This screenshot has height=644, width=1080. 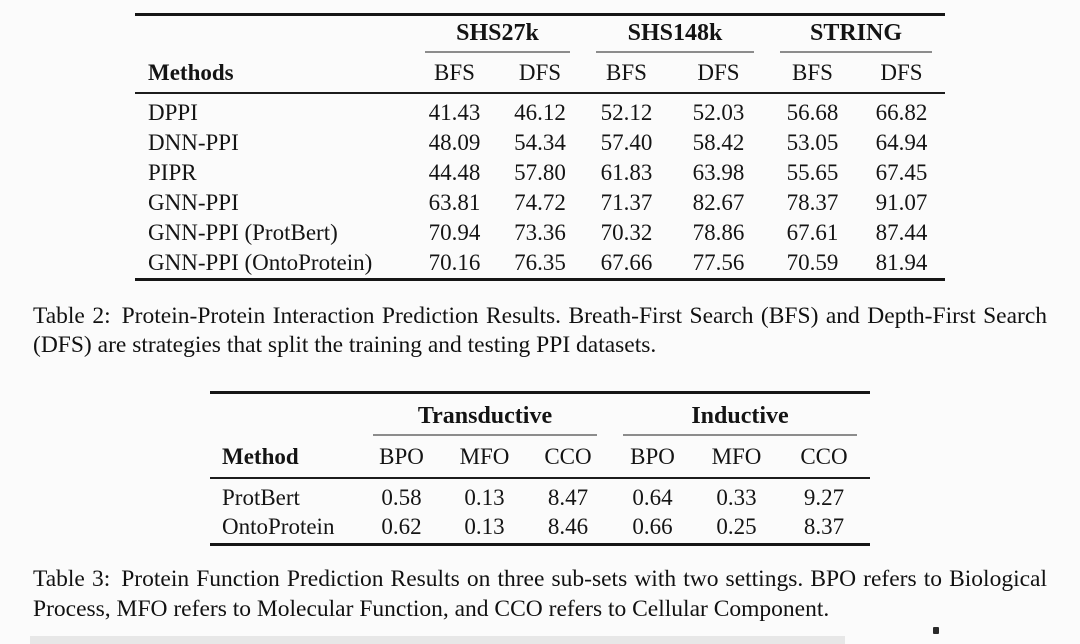 What do you see at coordinates (193, 142) in the screenshot?
I see `method-cell: DNN-PPI` at bounding box center [193, 142].